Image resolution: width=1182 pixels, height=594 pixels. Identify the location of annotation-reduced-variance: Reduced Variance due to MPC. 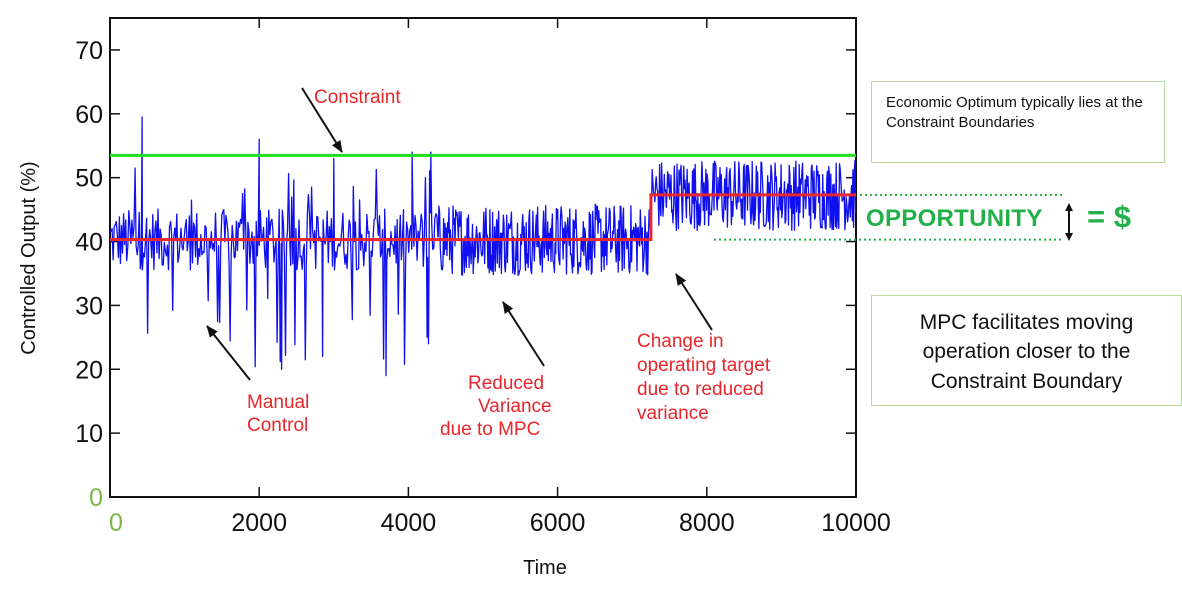
(498, 406).